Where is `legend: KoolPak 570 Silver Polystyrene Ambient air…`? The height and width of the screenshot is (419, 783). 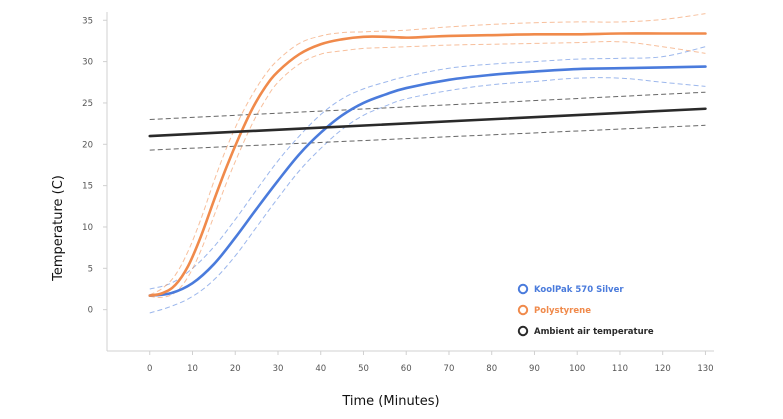
legend: KoolPak 570 Silver Polystyrene Ambient air… is located at coordinates (585, 310).